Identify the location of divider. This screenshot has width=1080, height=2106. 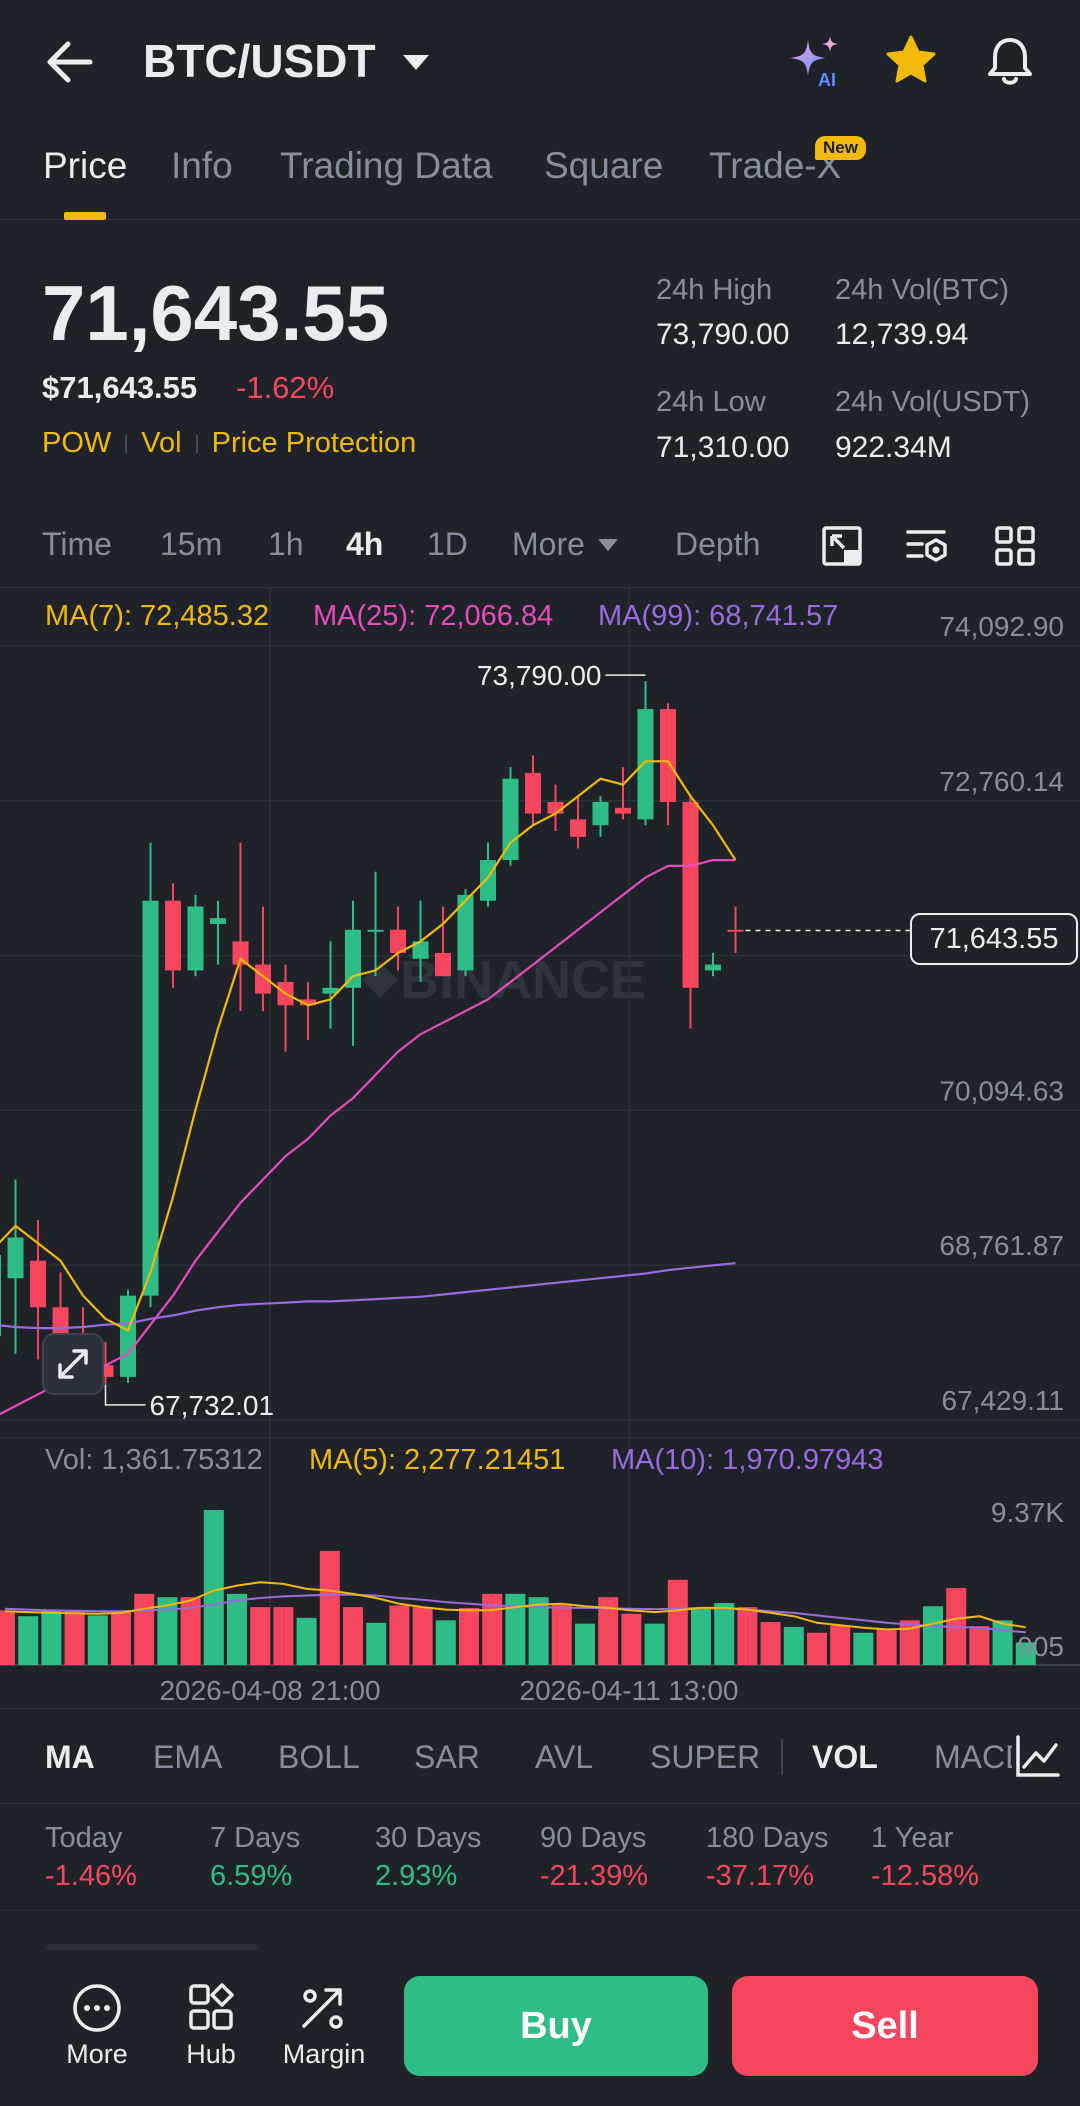
(540, 587).